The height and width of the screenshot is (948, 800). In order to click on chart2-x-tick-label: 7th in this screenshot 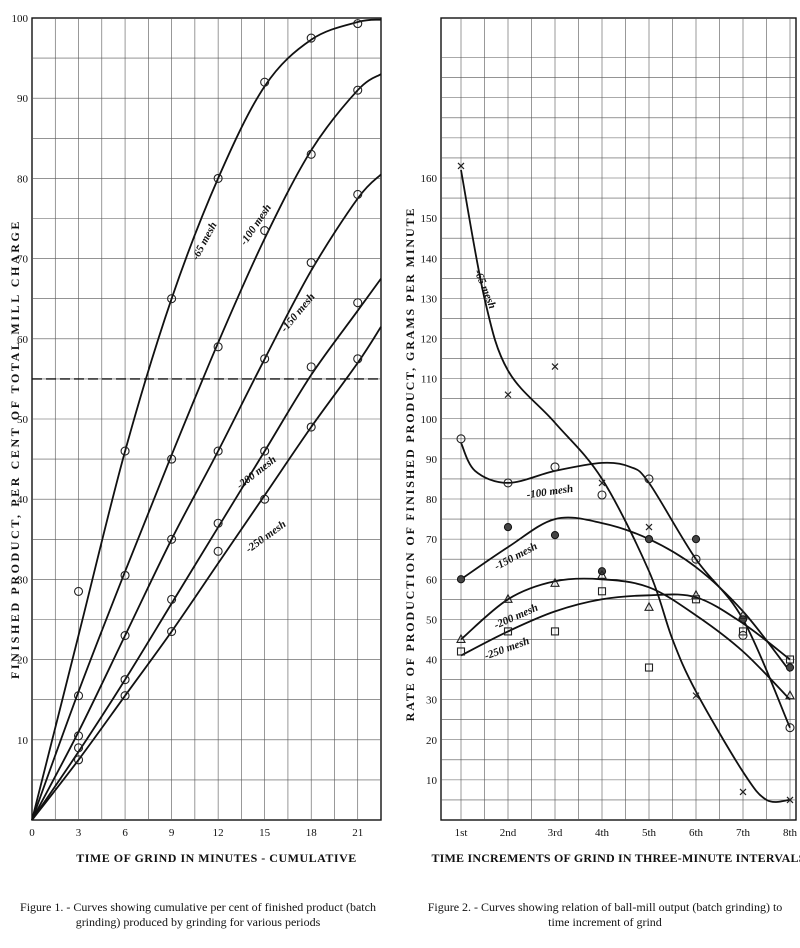, I will do `click(743, 833)`.